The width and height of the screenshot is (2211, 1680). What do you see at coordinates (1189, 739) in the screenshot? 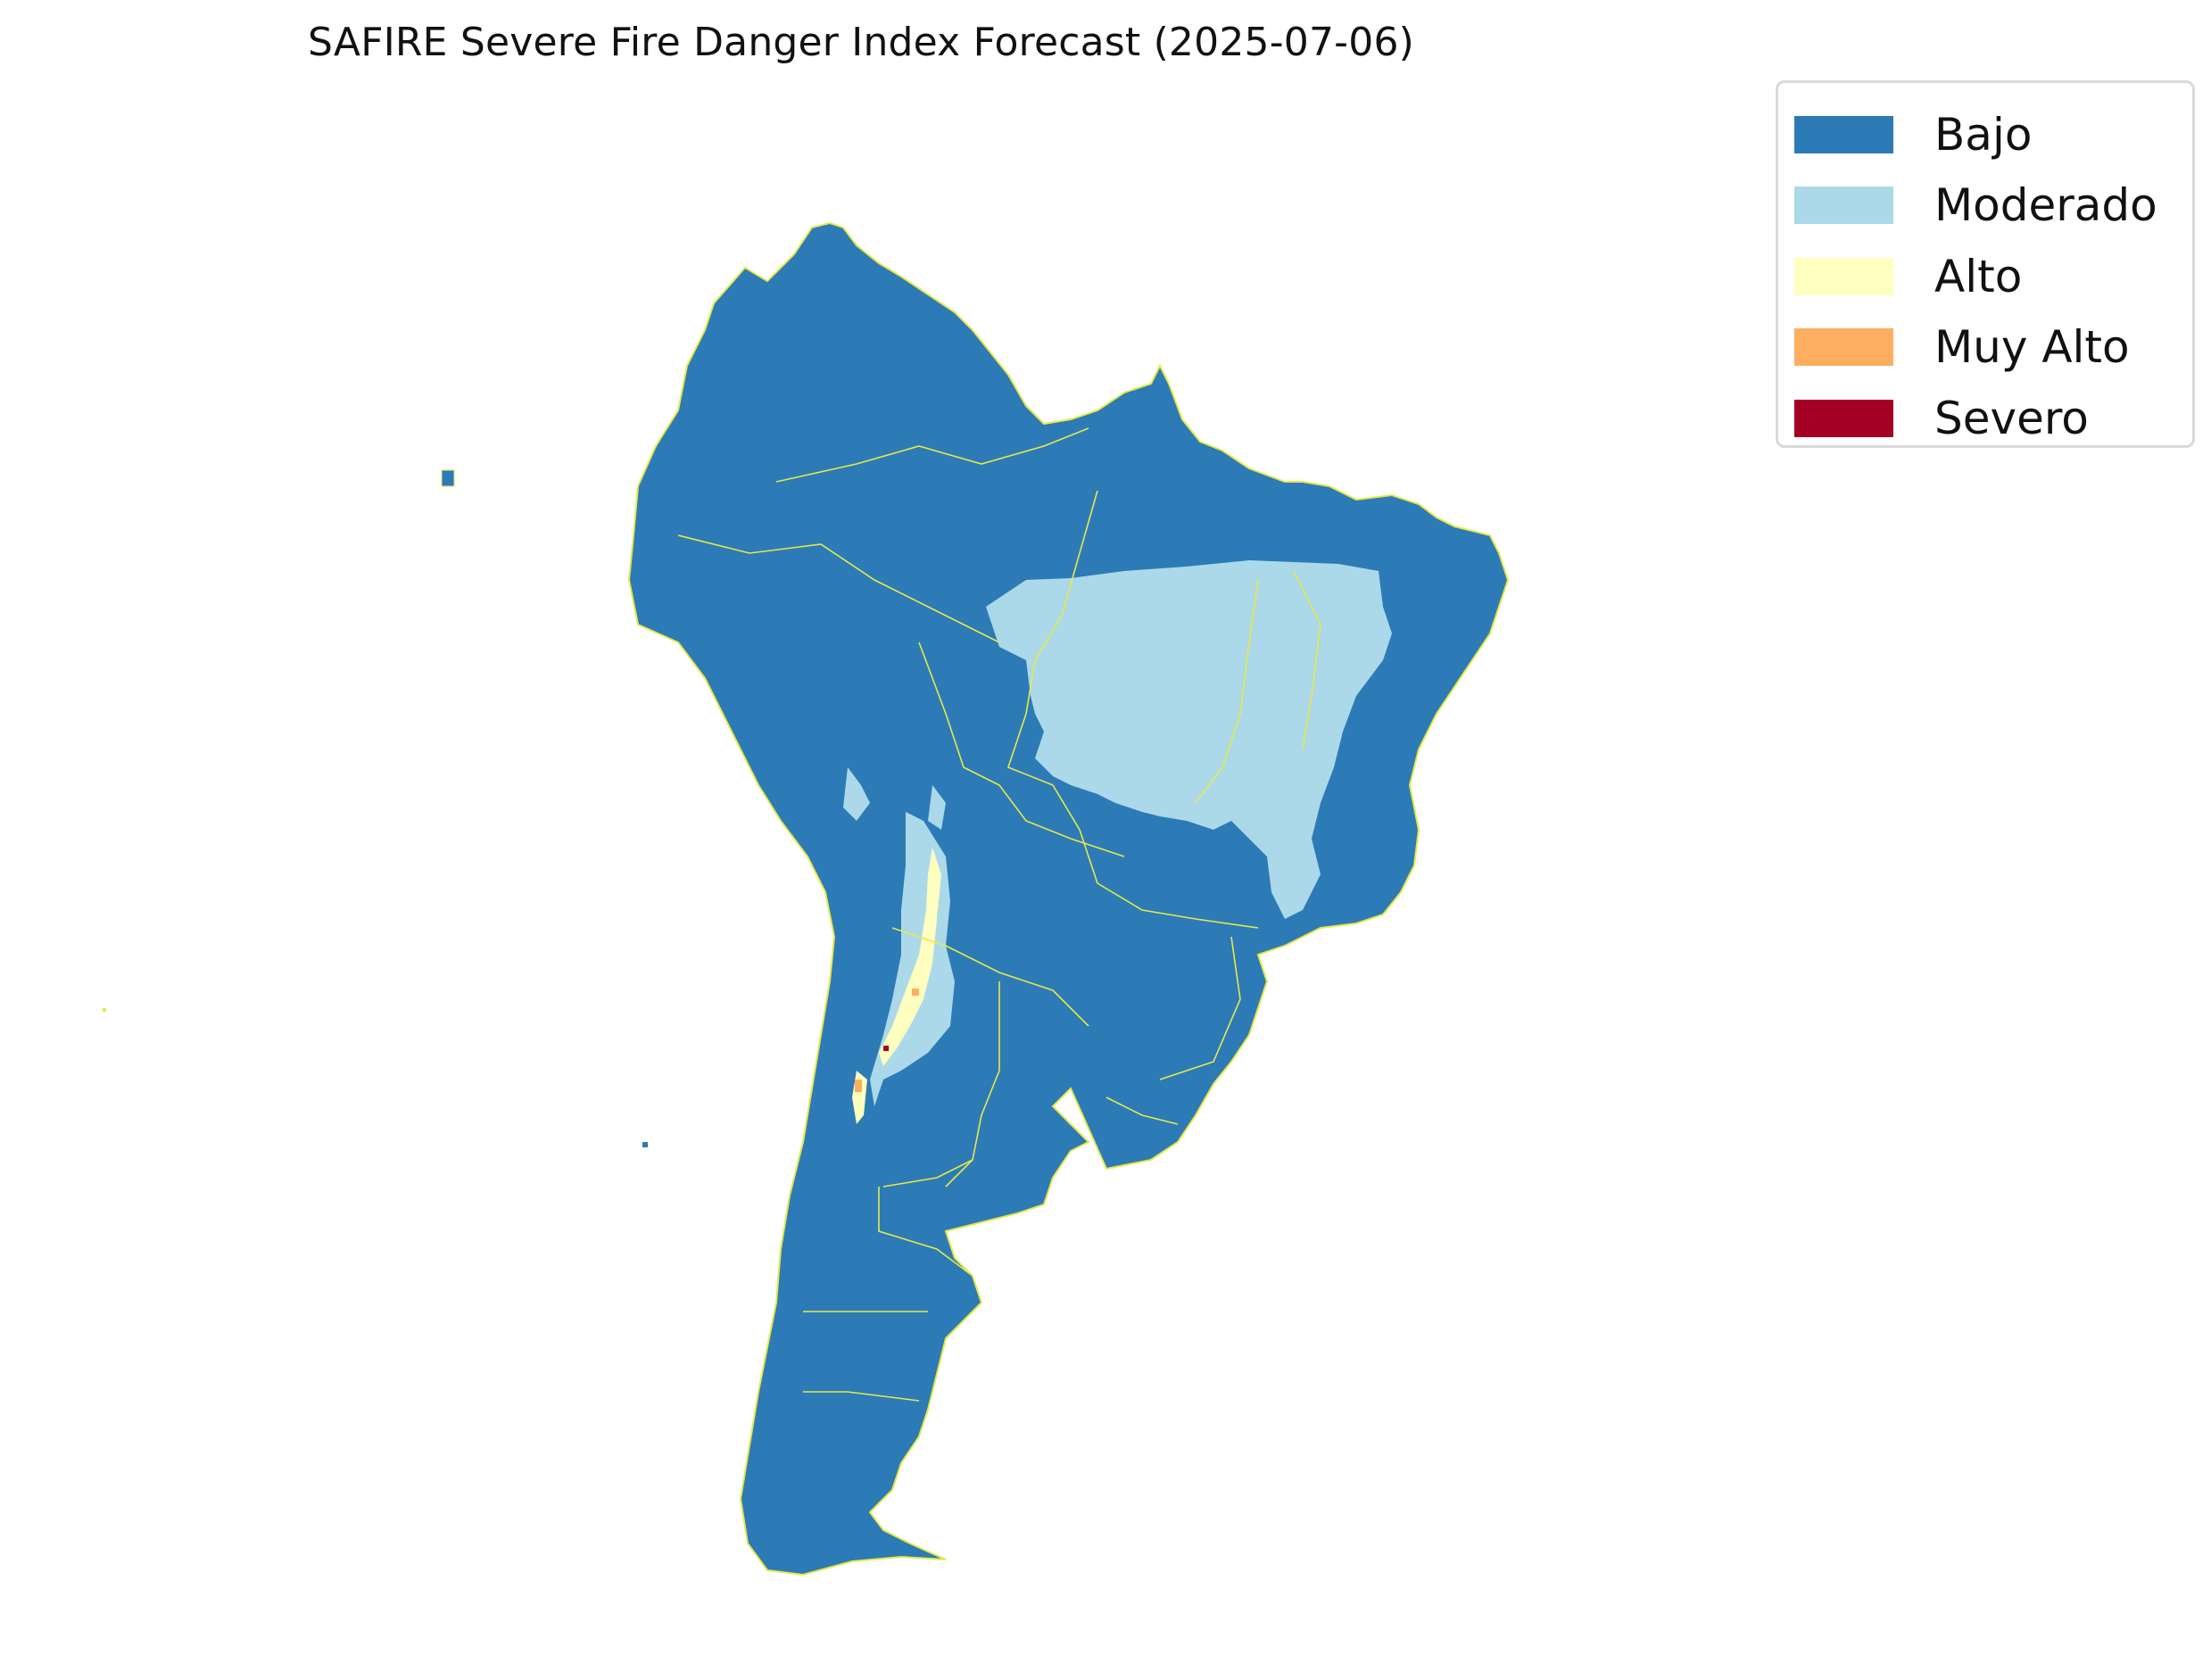
I see `moderado-zone` at bounding box center [1189, 739].